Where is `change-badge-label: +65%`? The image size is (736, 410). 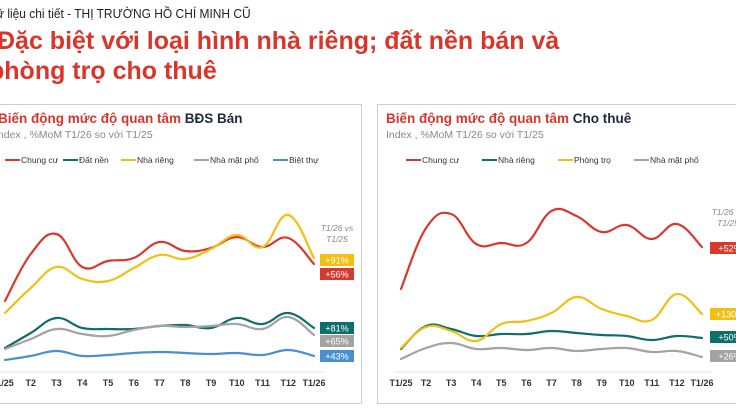 change-badge-label: +65% is located at coordinates (336, 342).